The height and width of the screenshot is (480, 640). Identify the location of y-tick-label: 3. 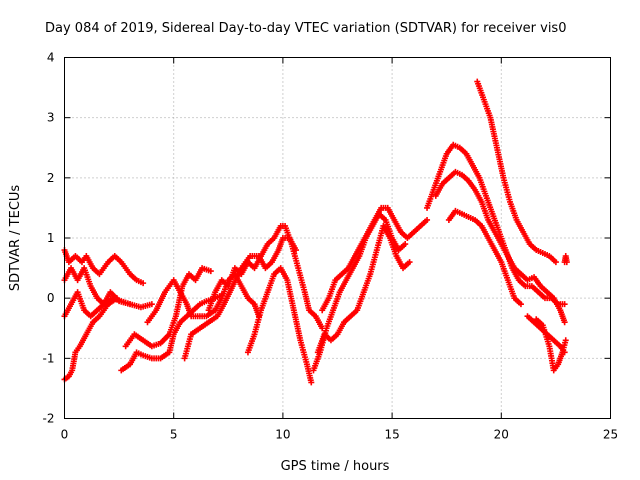
(51, 118).